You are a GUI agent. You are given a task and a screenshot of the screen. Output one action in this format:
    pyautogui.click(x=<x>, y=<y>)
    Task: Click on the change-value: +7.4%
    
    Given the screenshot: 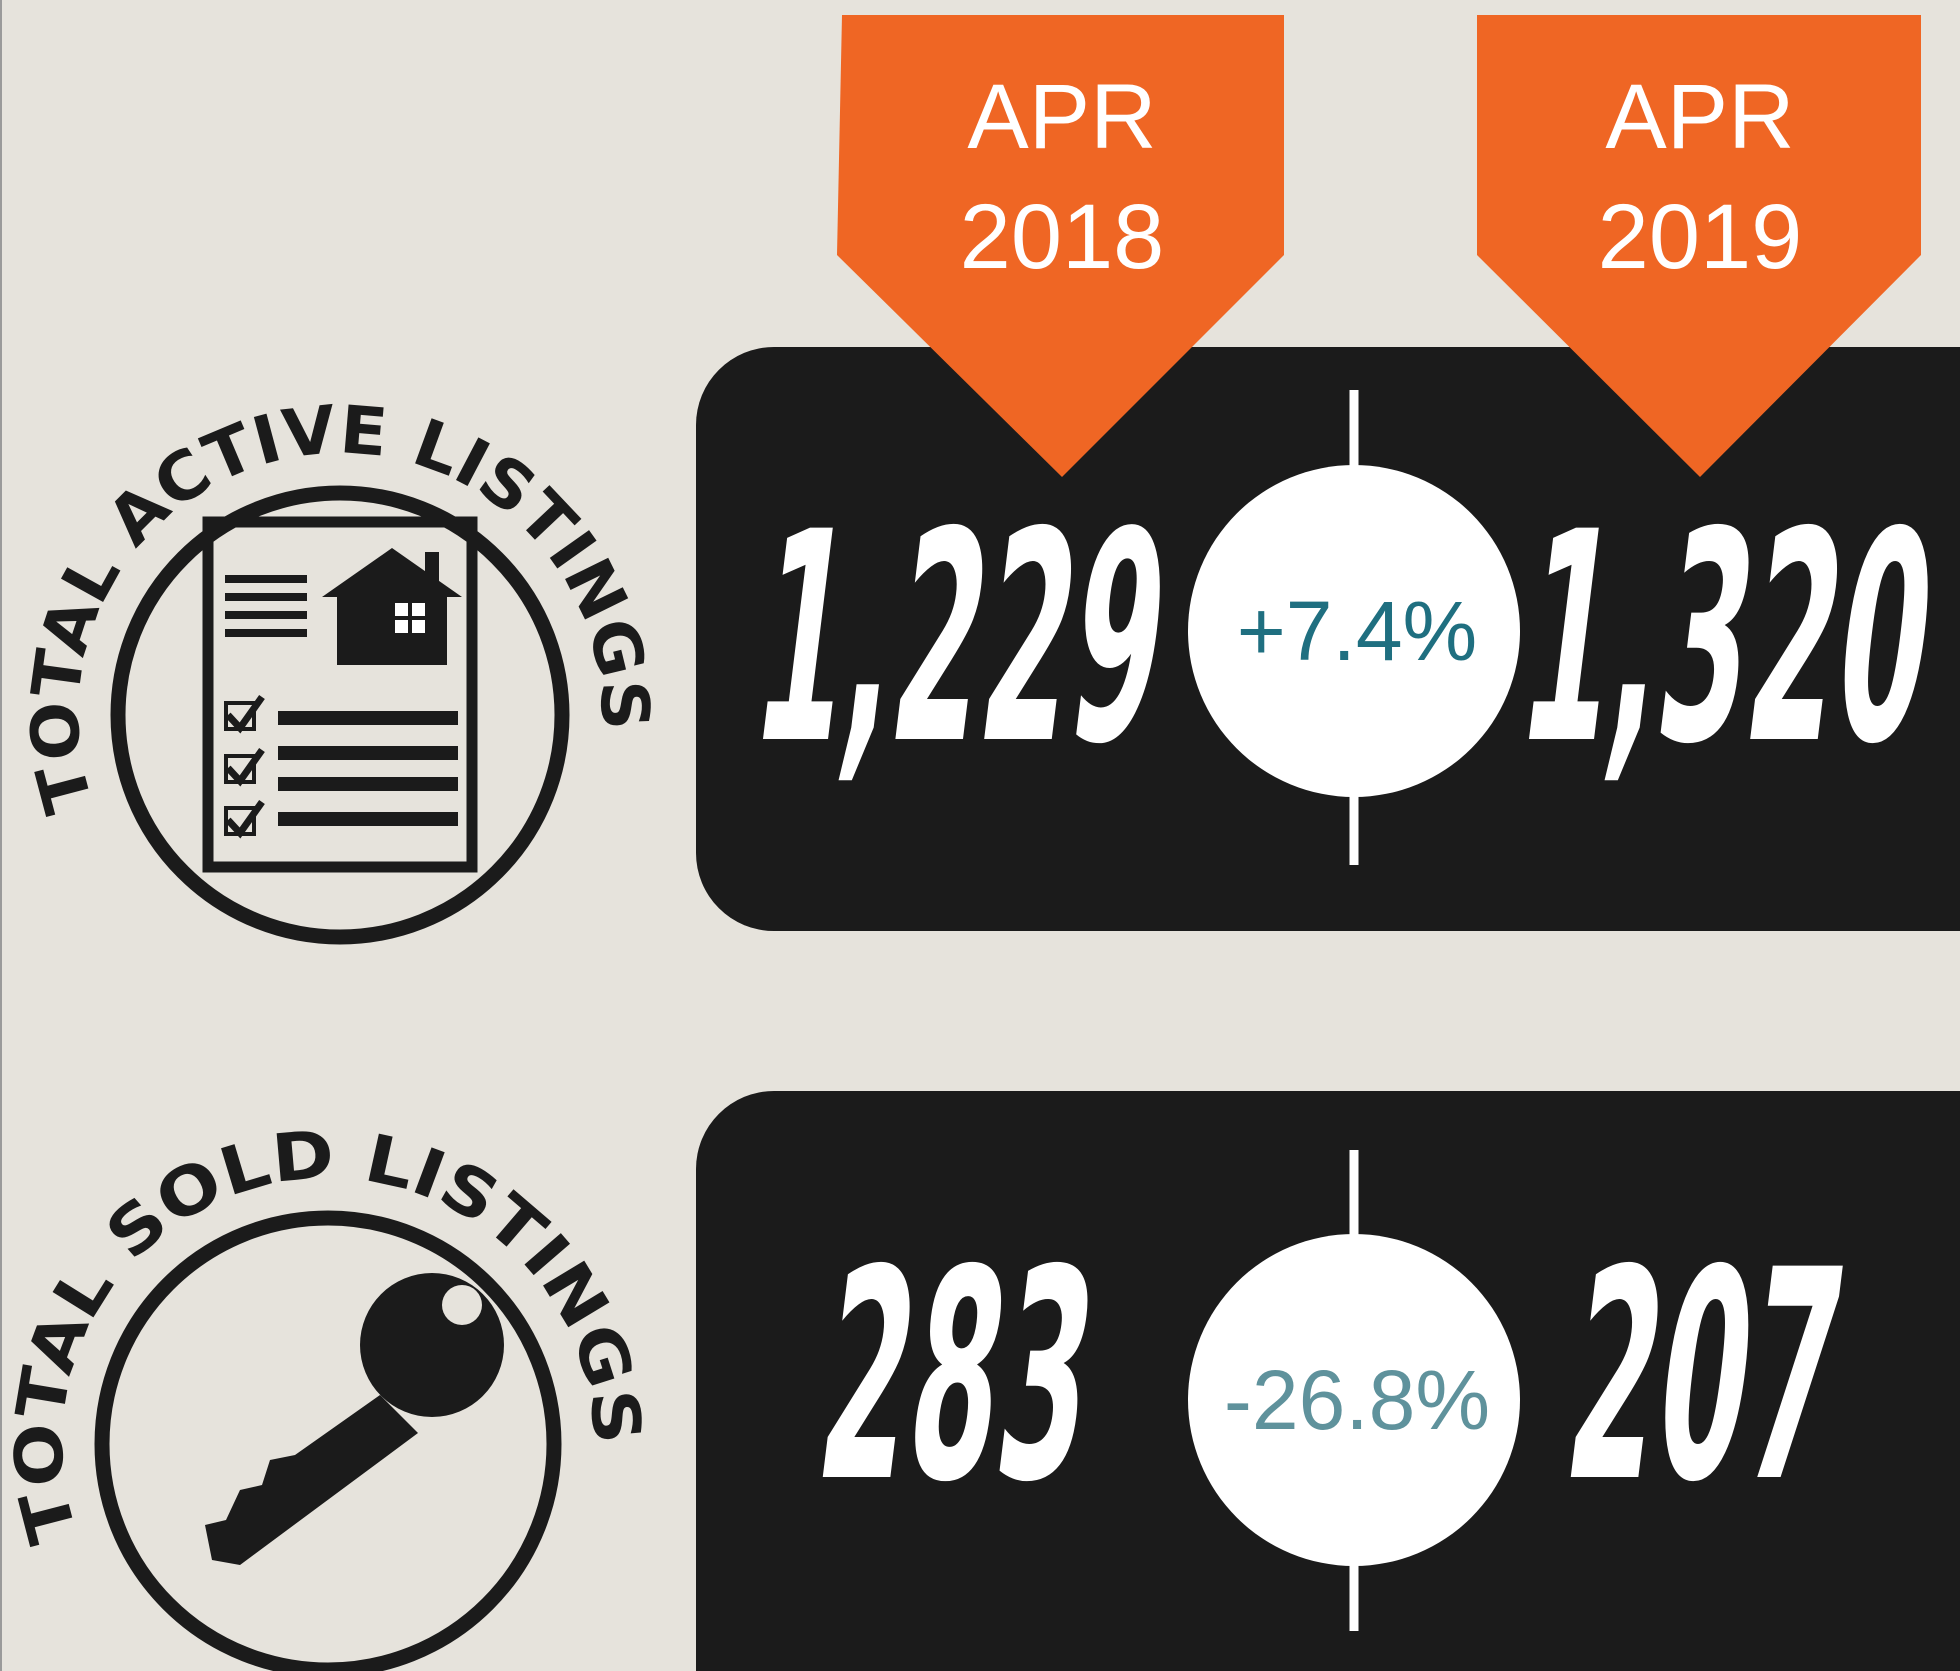 What is the action you would take?
    pyautogui.click(x=1357, y=631)
    